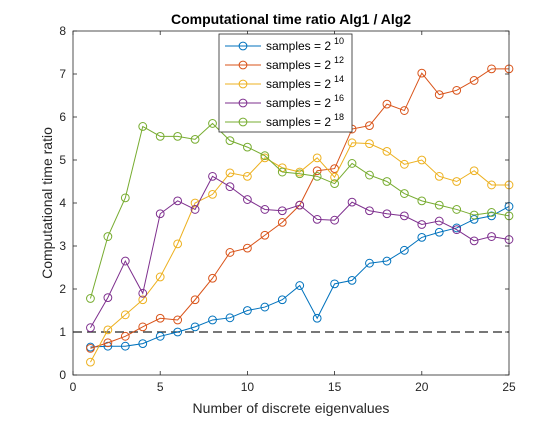 This screenshot has width=560, height=425. Describe the element at coordinates (62, 375) in the screenshot. I see `y-tick-label: 0` at that location.